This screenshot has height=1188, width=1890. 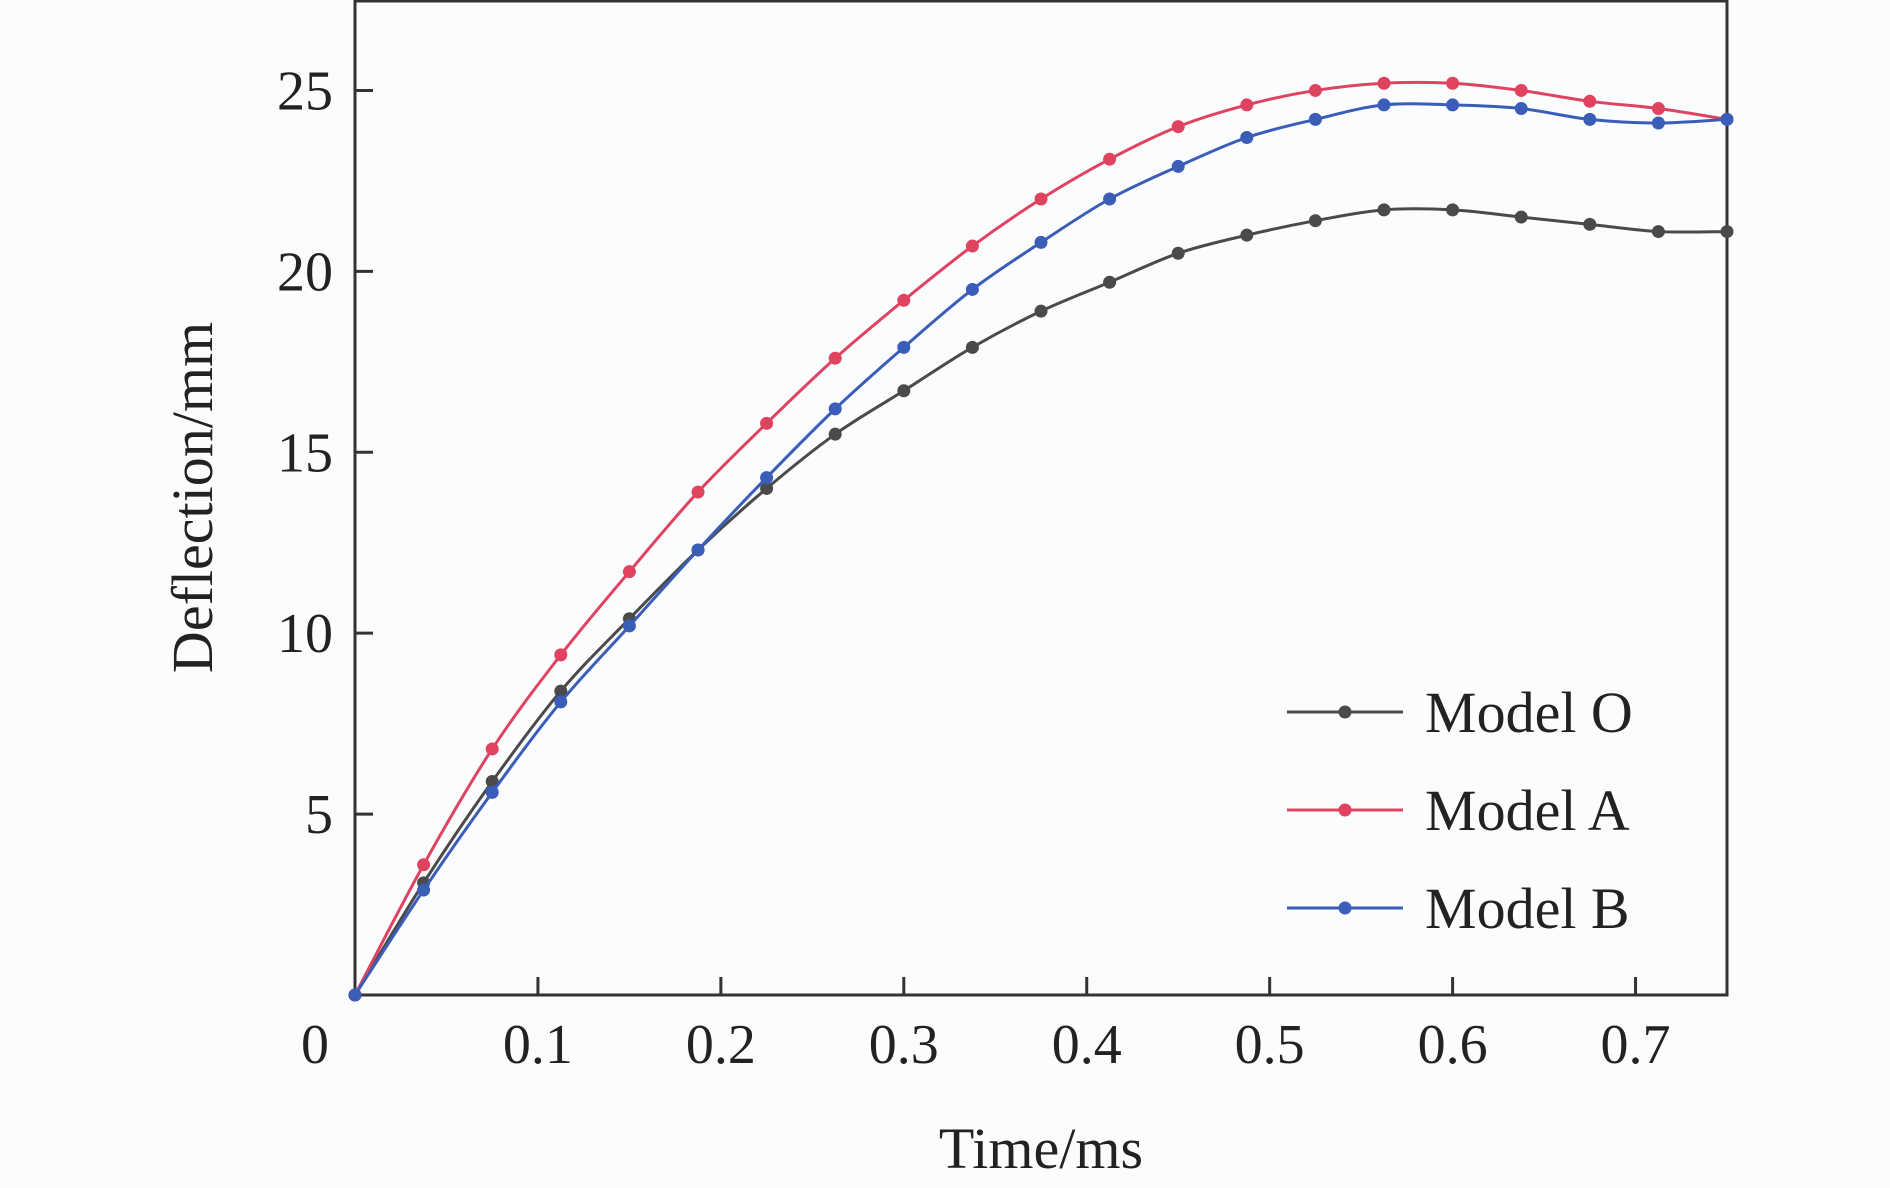 What do you see at coordinates (1087, 1045) in the screenshot?
I see `x-tick-label: 0.4` at bounding box center [1087, 1045].